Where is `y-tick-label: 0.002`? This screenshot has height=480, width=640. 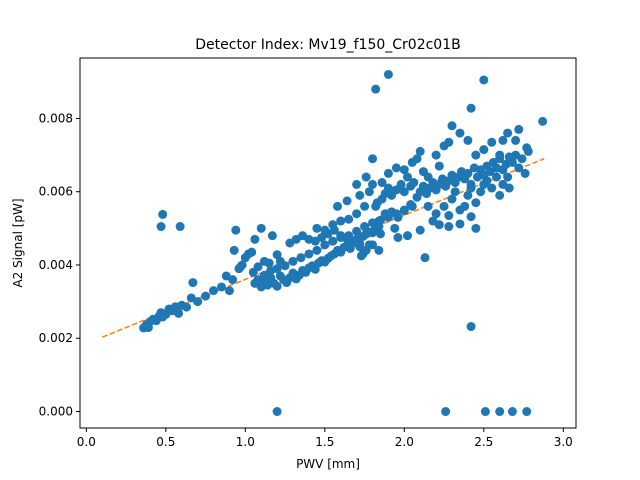
y-tick-label: 0.002 is located at coordinates (56, 338).